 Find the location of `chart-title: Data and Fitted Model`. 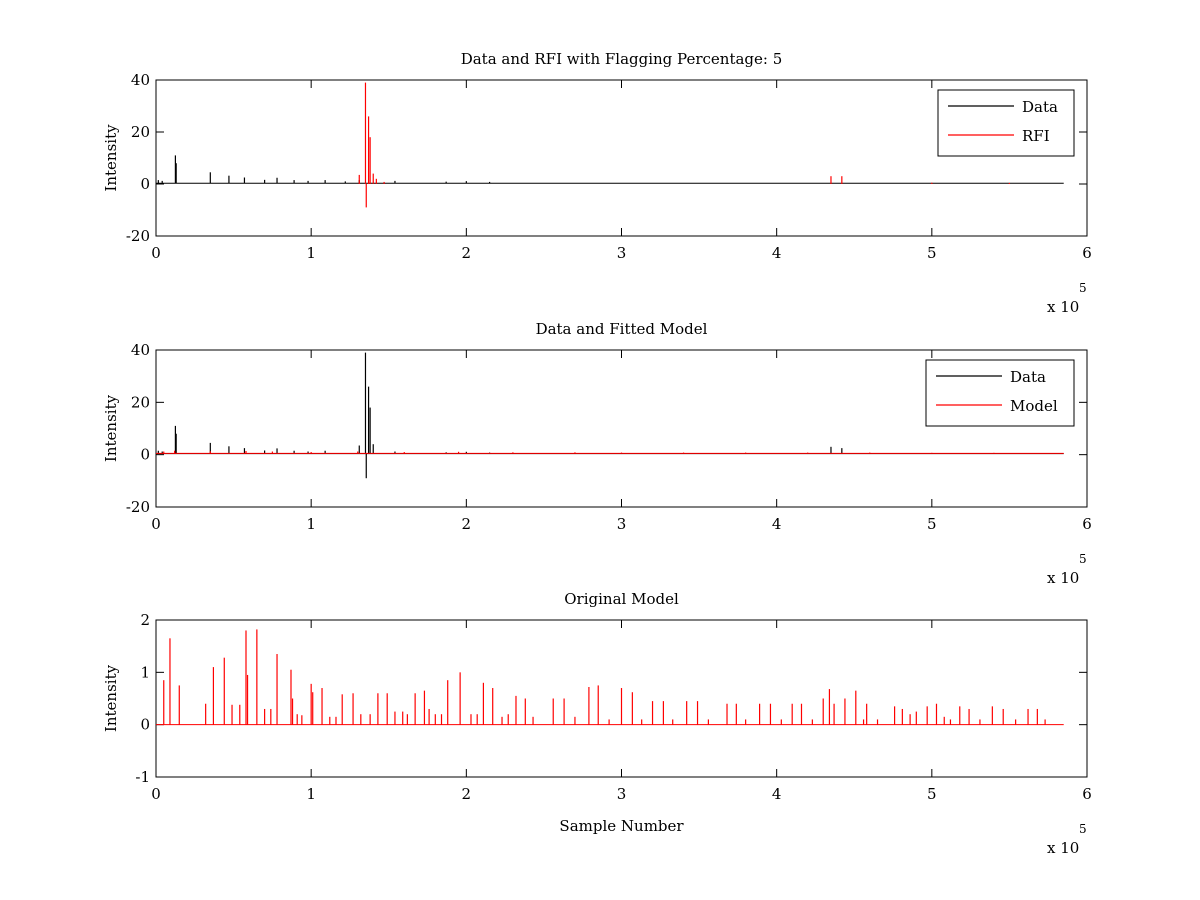

chart-title: Data and Fitted Model is located at coordinates (622, 329).